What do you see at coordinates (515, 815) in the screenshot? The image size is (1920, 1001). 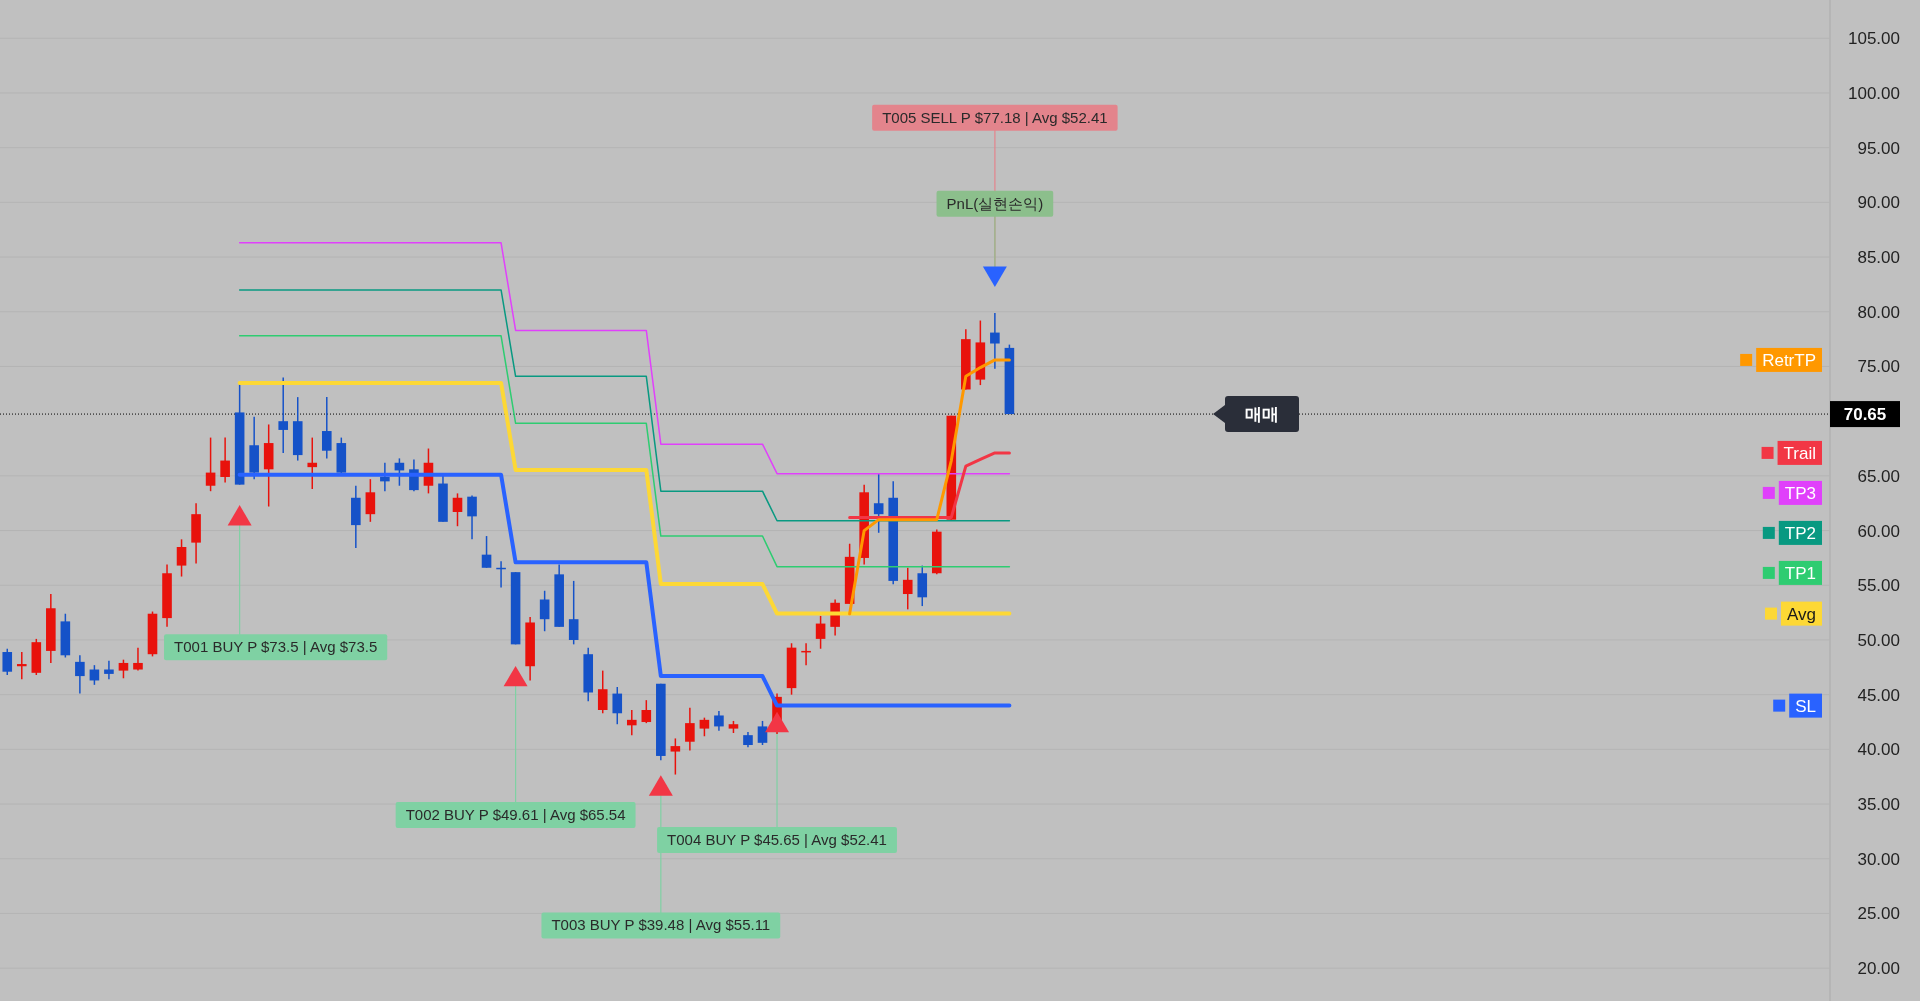 I see `annotation: T002 BUY P $49.61 | Avg $65.54` at bounding box center [515, 815].